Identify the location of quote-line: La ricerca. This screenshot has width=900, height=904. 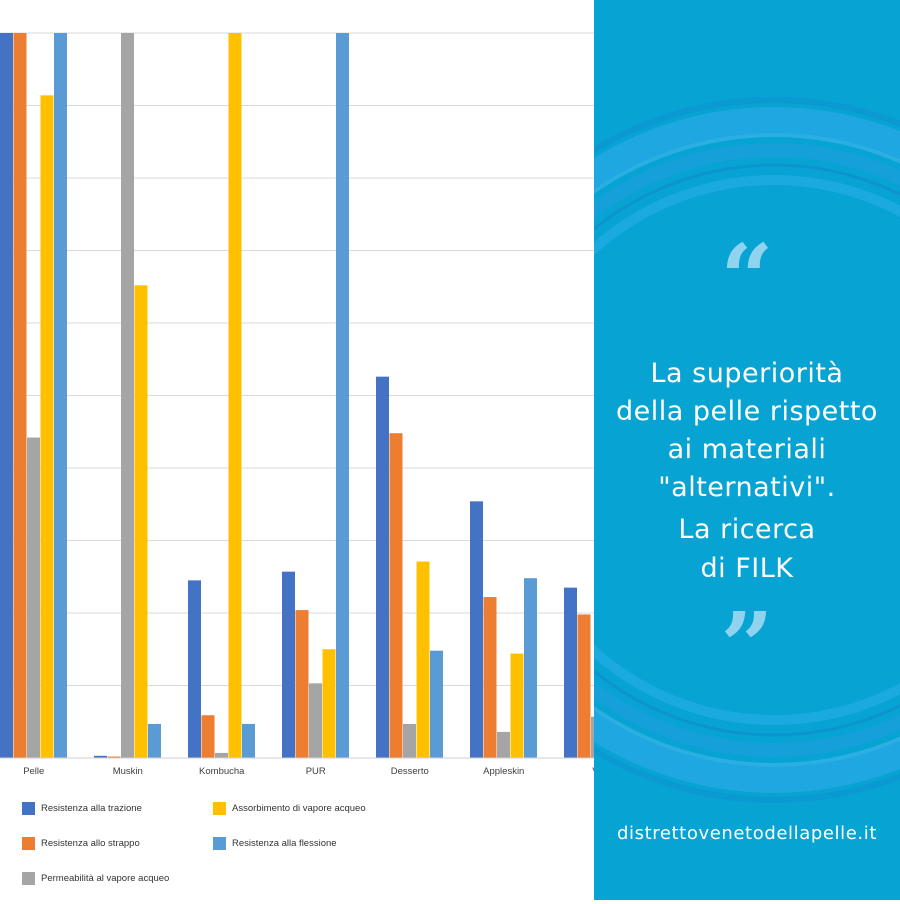
(747, 529).